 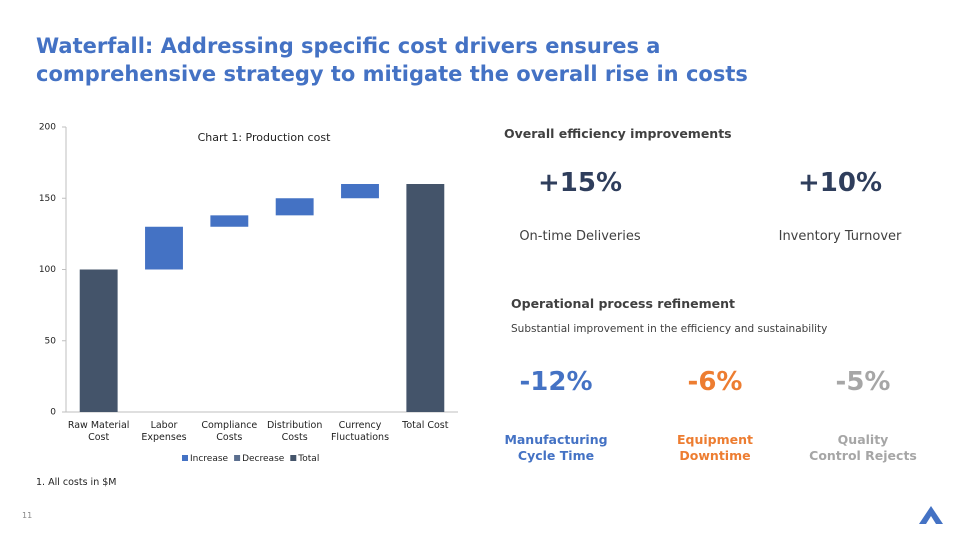 What do you see at coordinates (840, 236) in the screenshot?
I see `kpi-label: Inventory Turnover` at bounding box center [840, 236].